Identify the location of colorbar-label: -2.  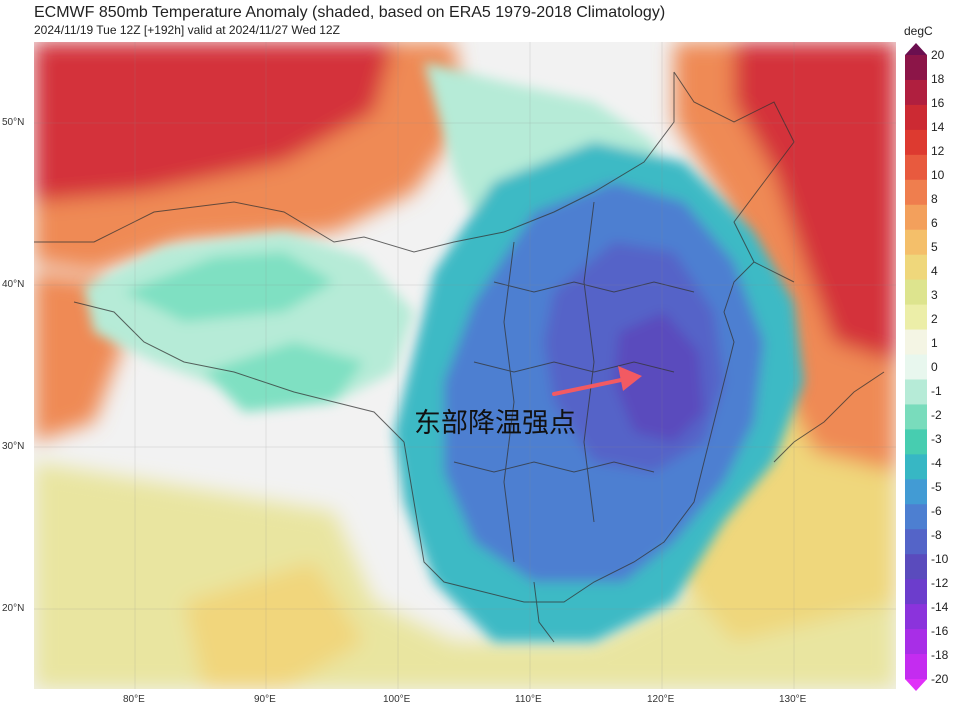
(936, 415).